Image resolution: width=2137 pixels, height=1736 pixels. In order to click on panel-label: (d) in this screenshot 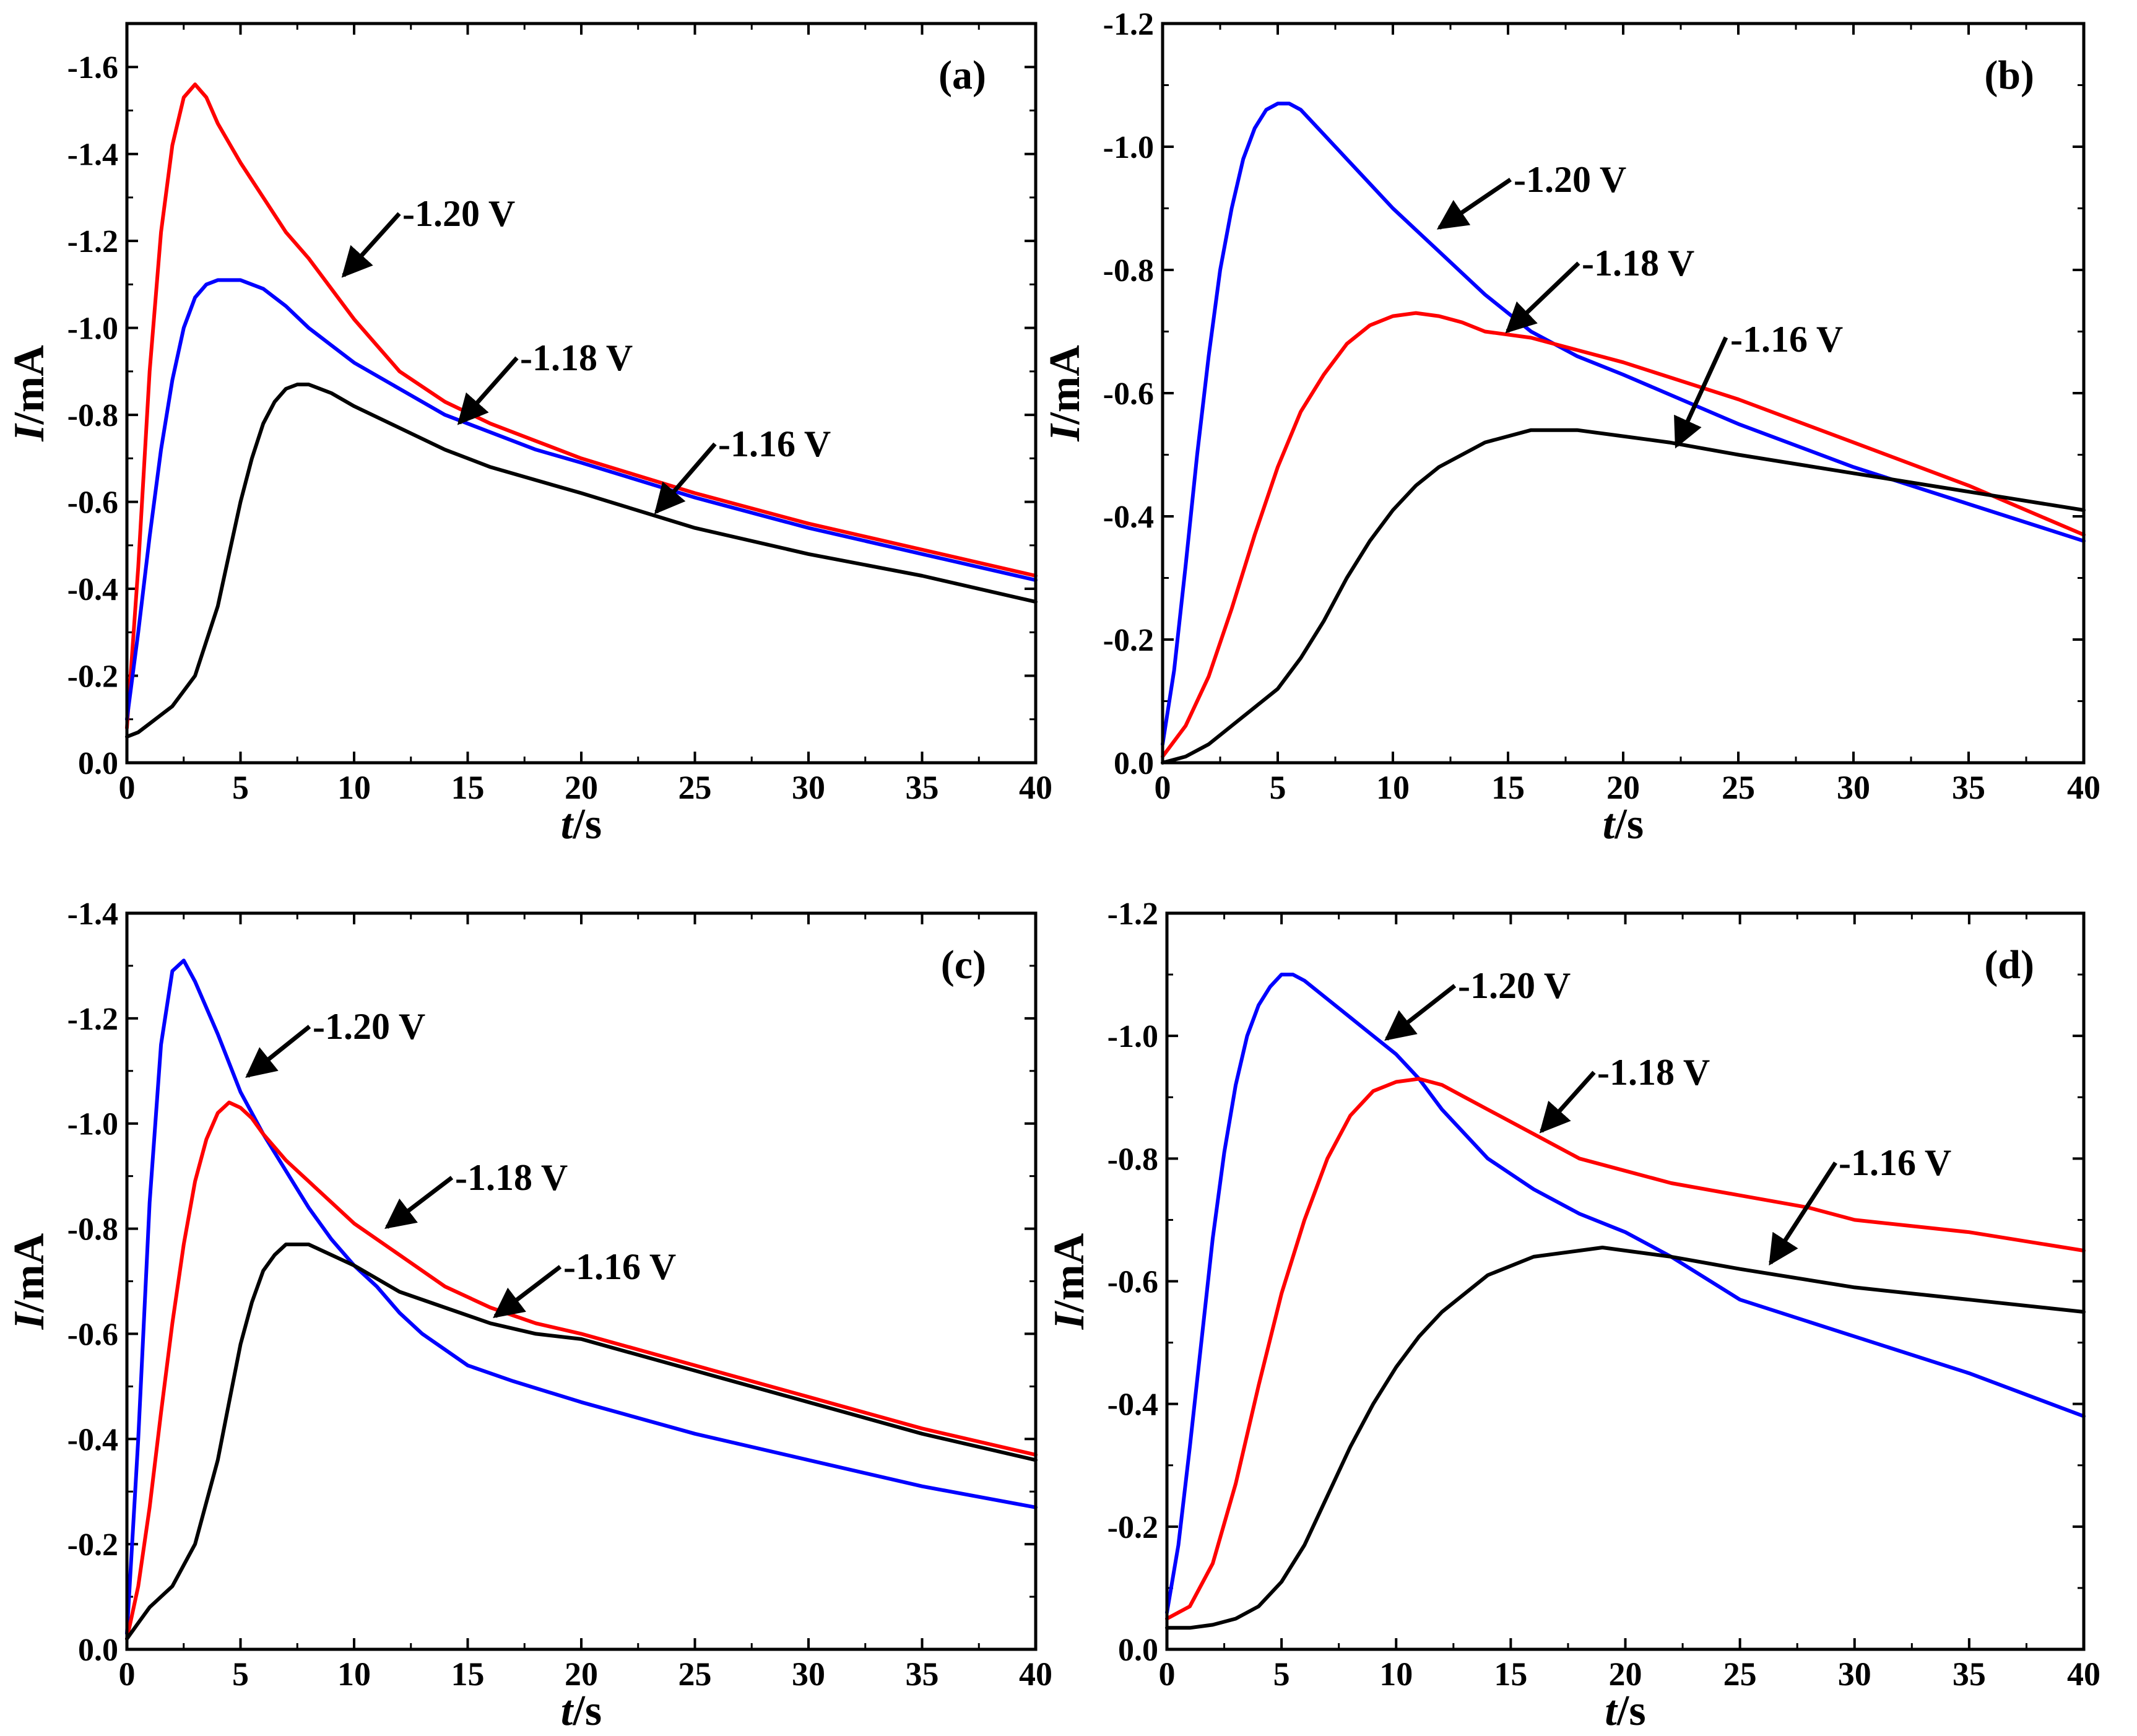, I will do `click(2009, 965)`.